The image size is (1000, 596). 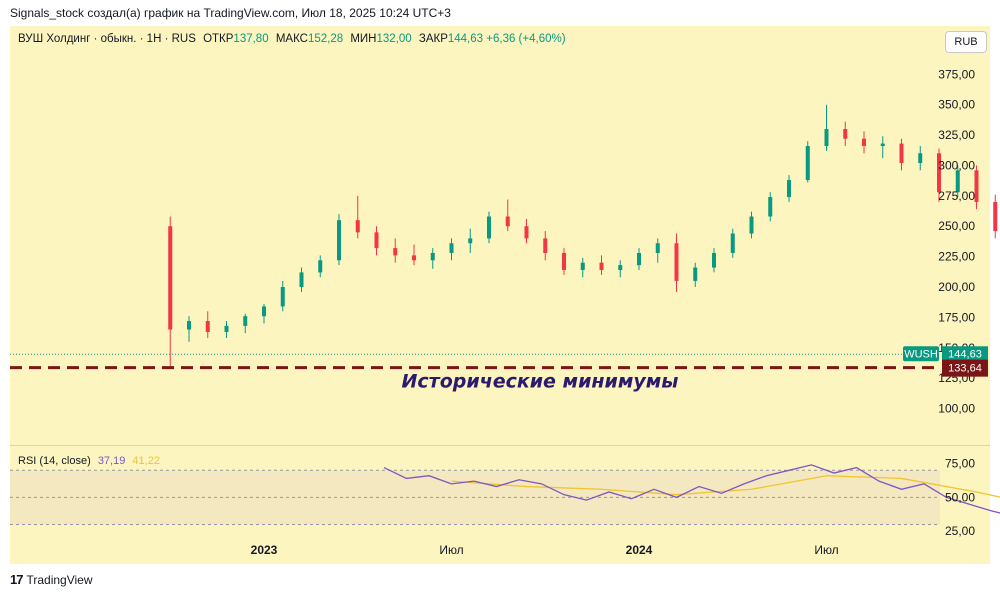 What do you see at coordinates (465, 39) in the screenshot?
I see `close-value: 144,63` at bounding box center [465, 39].